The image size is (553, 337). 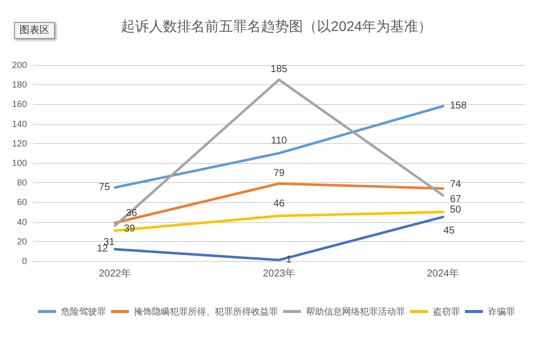 I want to click on legend-label: 危险驾驶罪, so click(x=83, y=311).